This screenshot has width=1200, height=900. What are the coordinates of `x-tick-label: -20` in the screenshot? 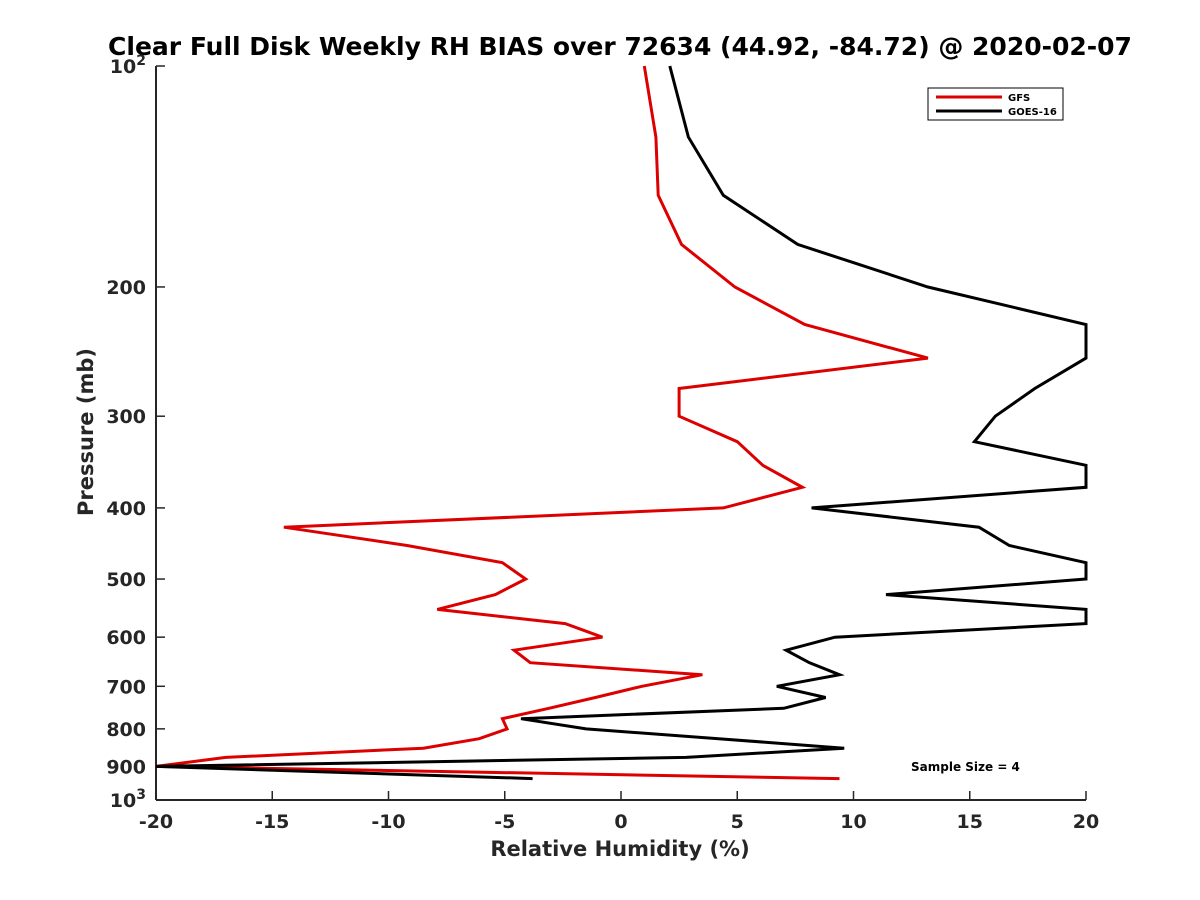 It's located at (156, 822).